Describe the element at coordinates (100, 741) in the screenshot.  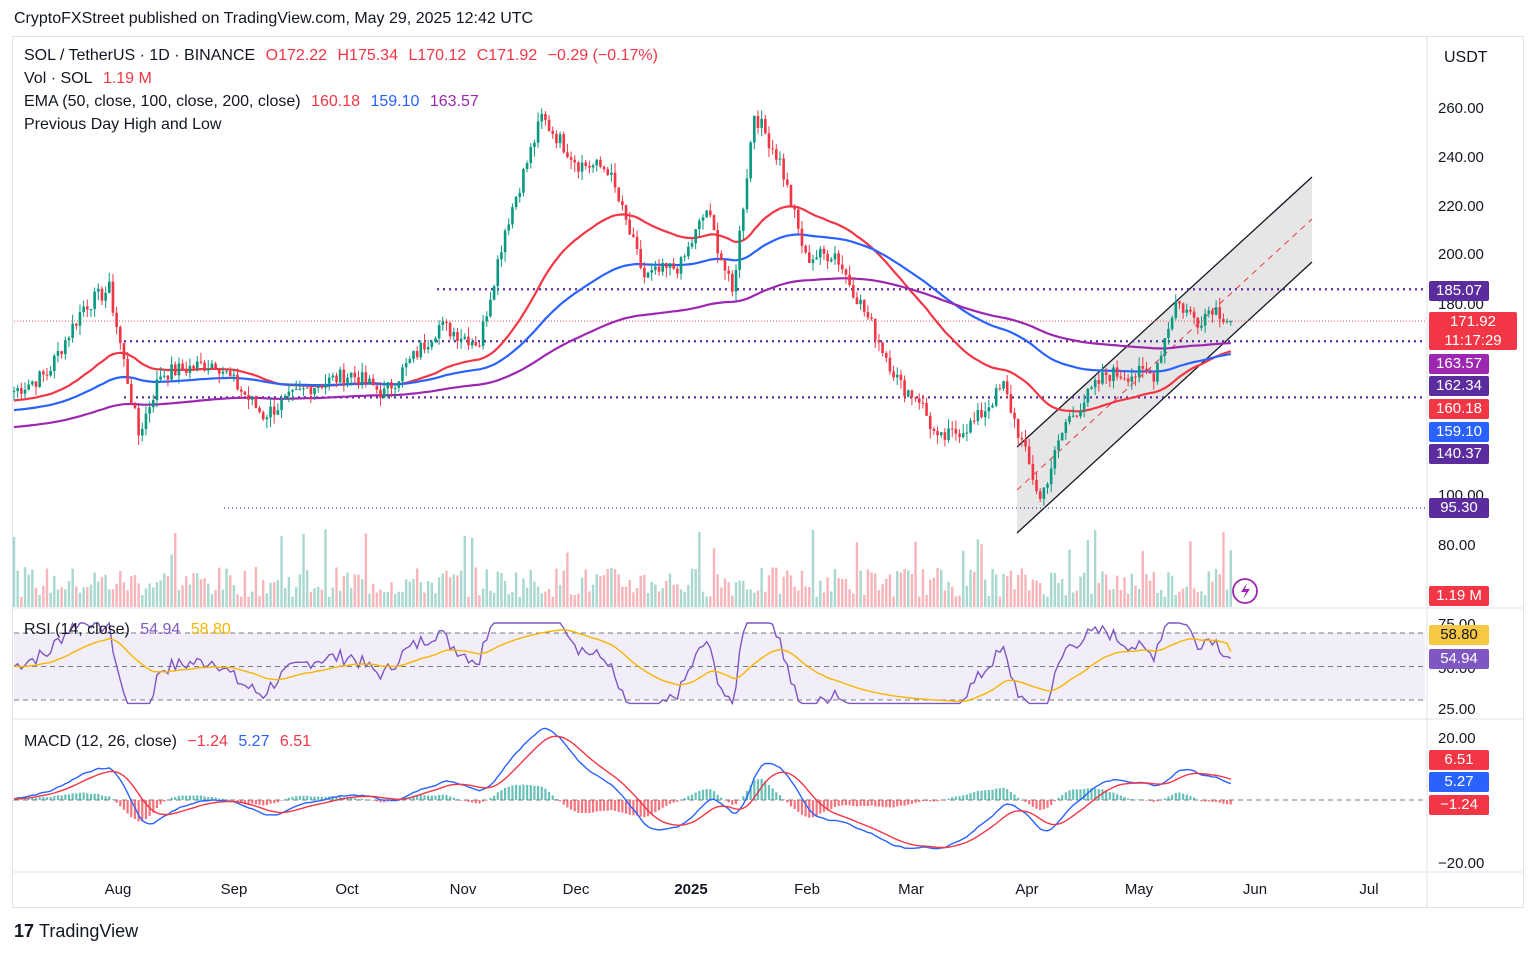
I see `macd-label: MACD (12, 26, close)` at that location.